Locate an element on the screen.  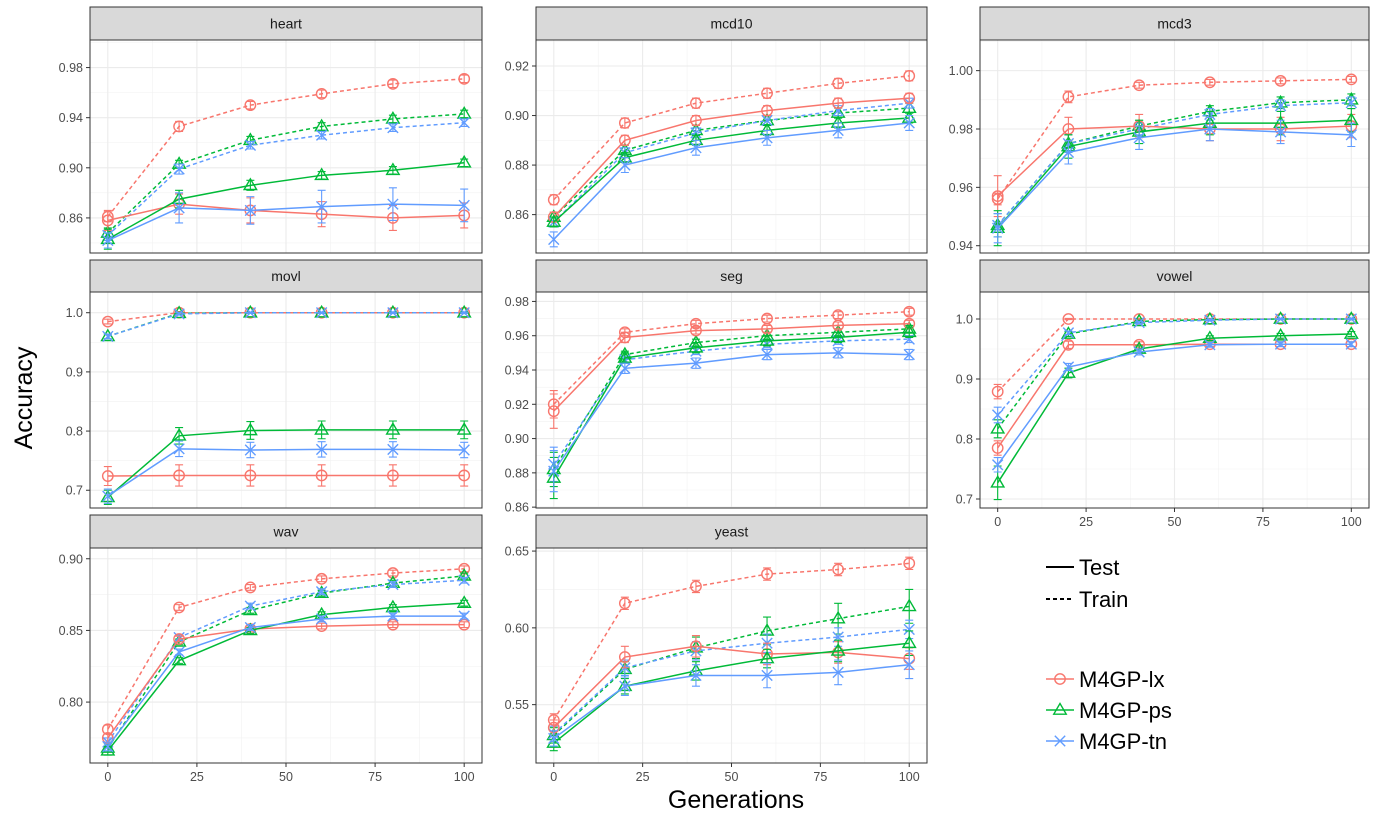
y-axis-title: Accuracy is located at coordinates (24, 397).